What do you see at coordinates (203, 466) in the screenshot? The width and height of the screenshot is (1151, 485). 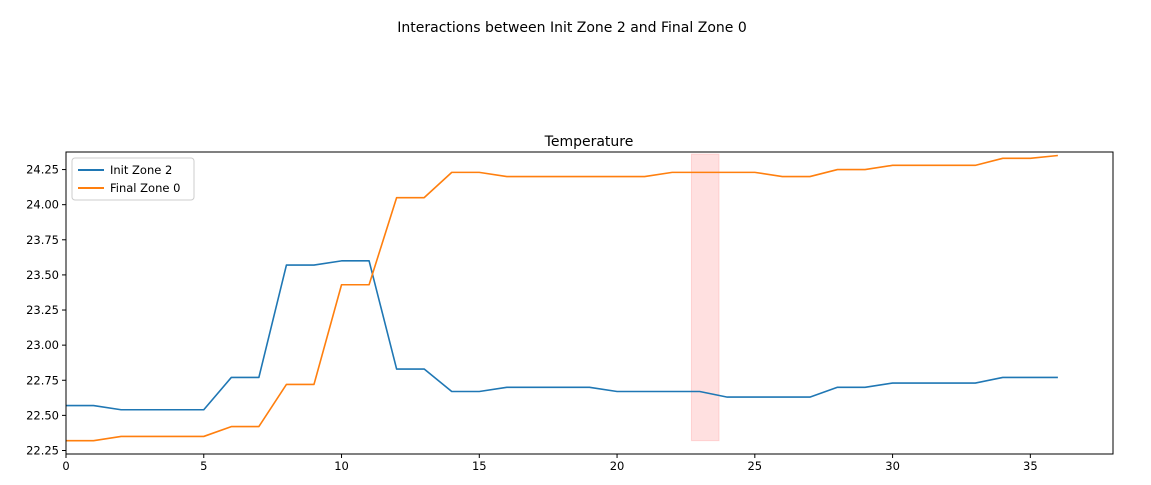 I see `x-tick-label: 5` at bounding box center [203, 466].